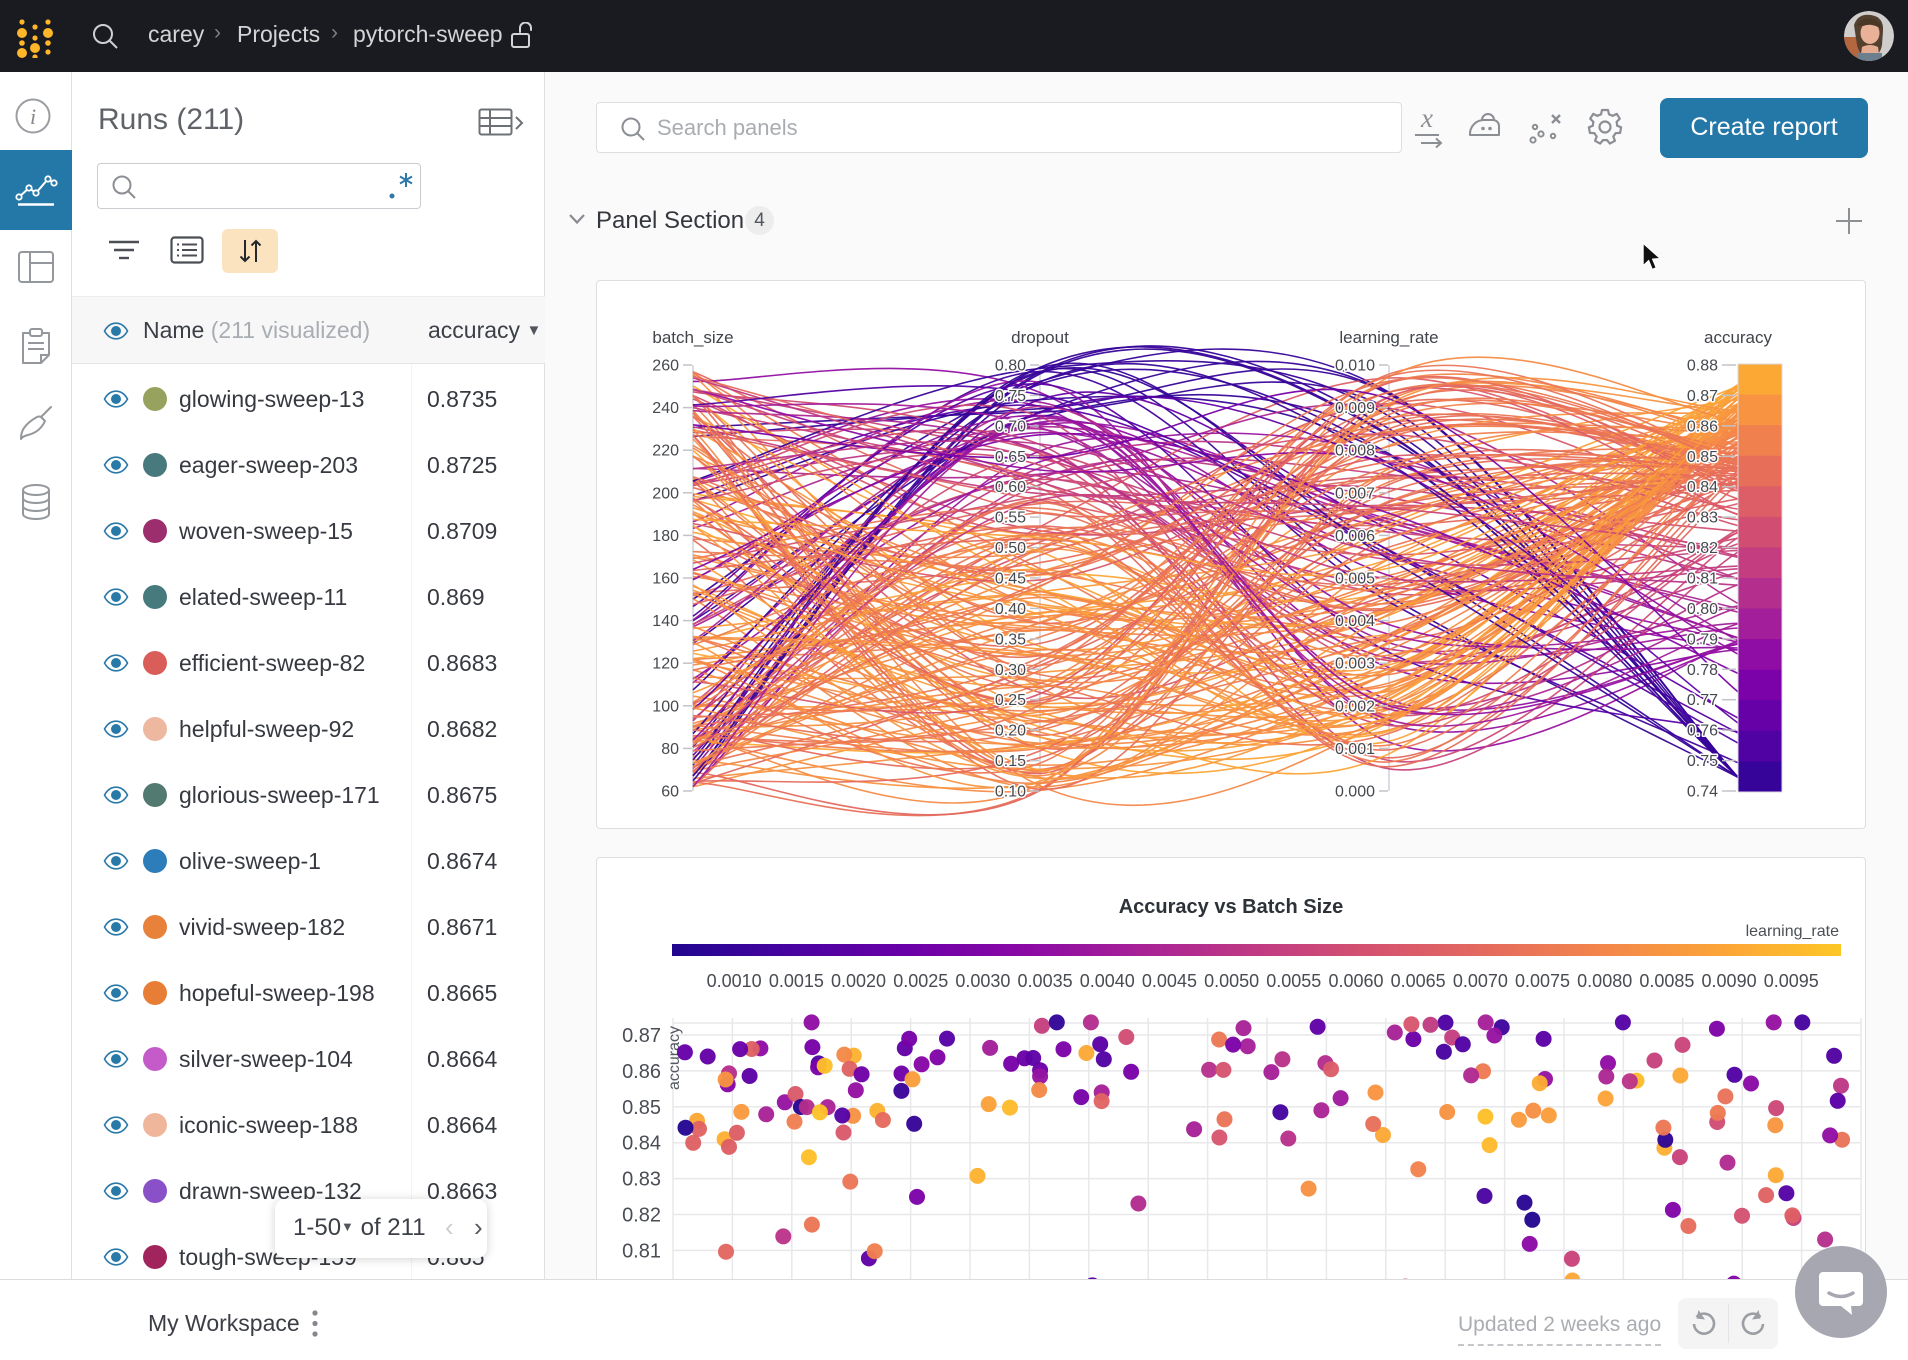 The image size is (1908, 1360). I want to click on svg-text: 140, so click(665, 621).